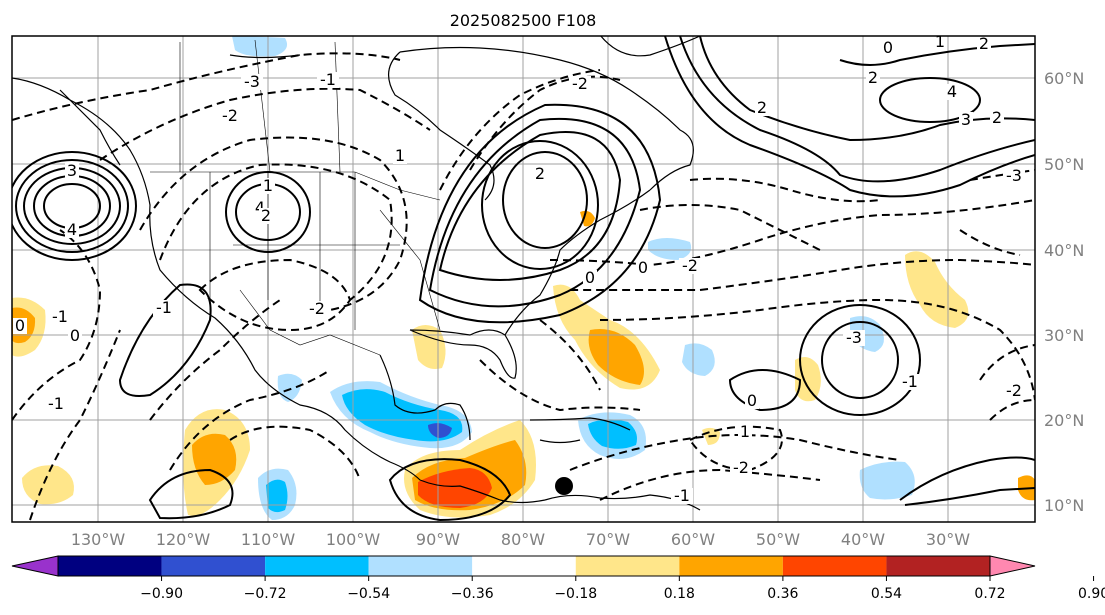 The width and height of the screenshot is (1105, 615). I want to click on colorbar-tick-label: −0.36, so click(472, 594).